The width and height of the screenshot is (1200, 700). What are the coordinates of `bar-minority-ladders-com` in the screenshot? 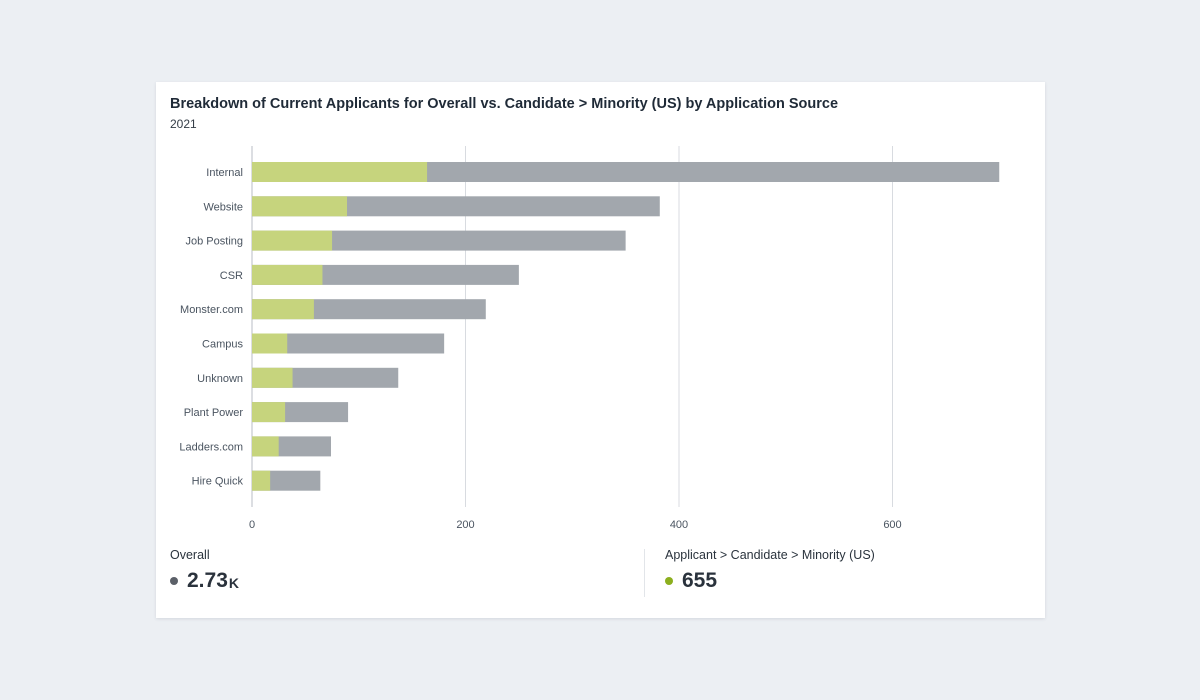 It's located at (265, 446).